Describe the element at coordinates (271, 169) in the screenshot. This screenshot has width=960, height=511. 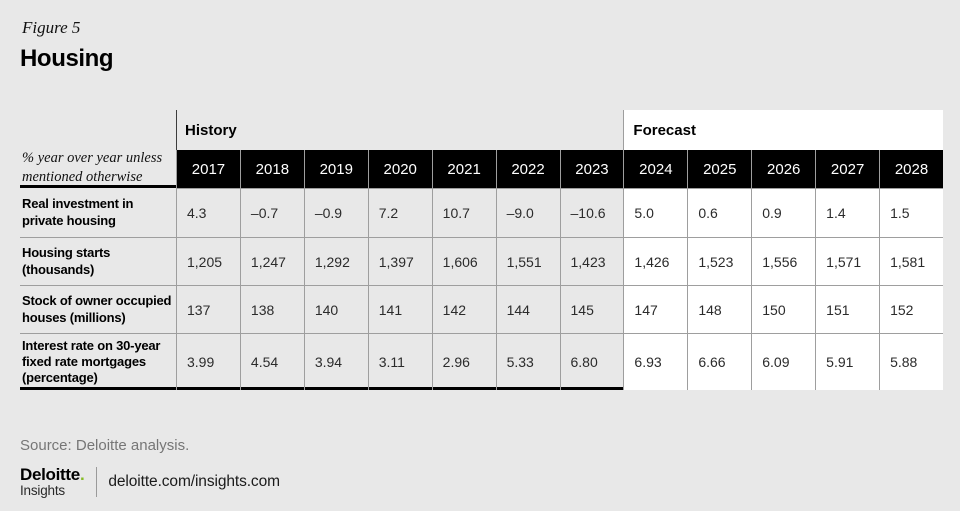
I see `year-header-2018: 2018` at that location.